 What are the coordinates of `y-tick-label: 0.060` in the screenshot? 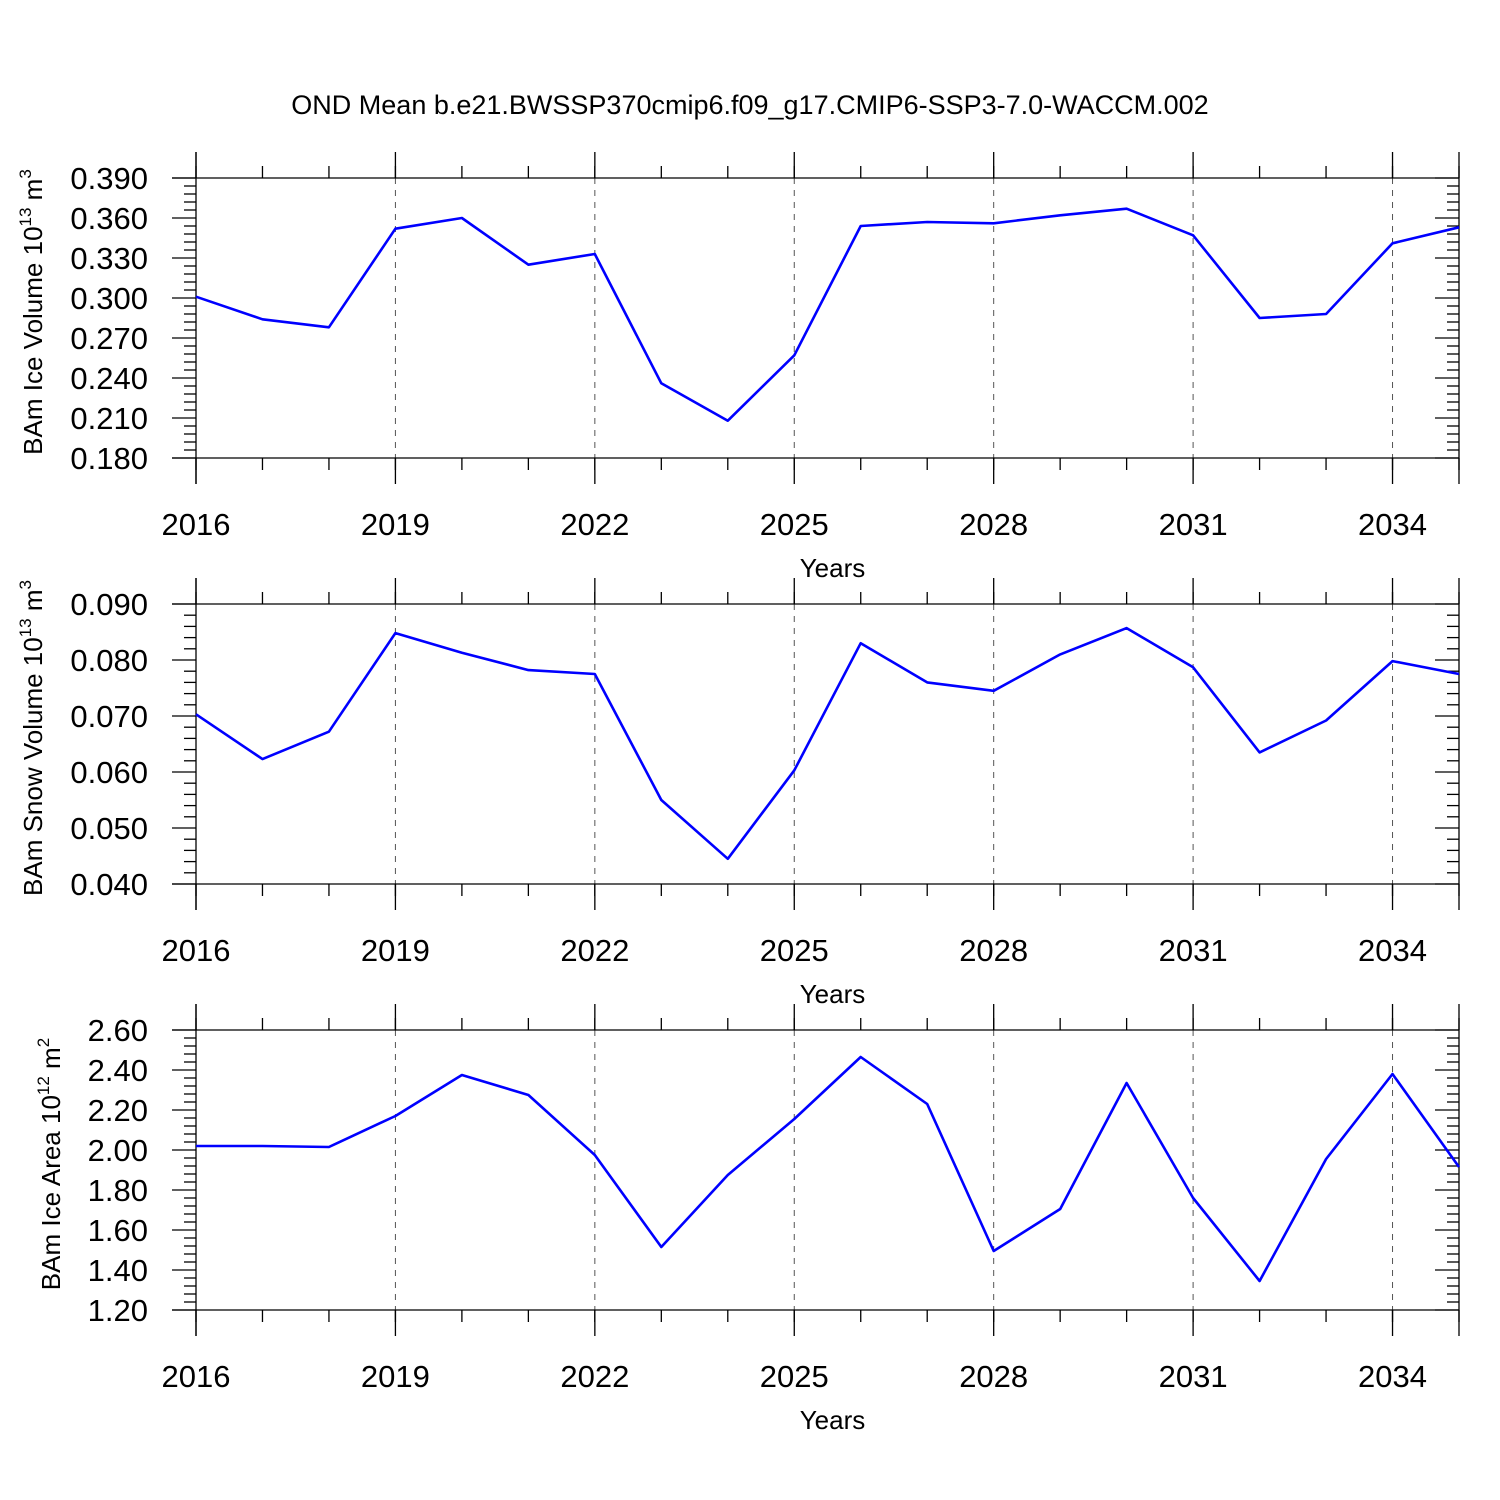 It's located at (109, 772).